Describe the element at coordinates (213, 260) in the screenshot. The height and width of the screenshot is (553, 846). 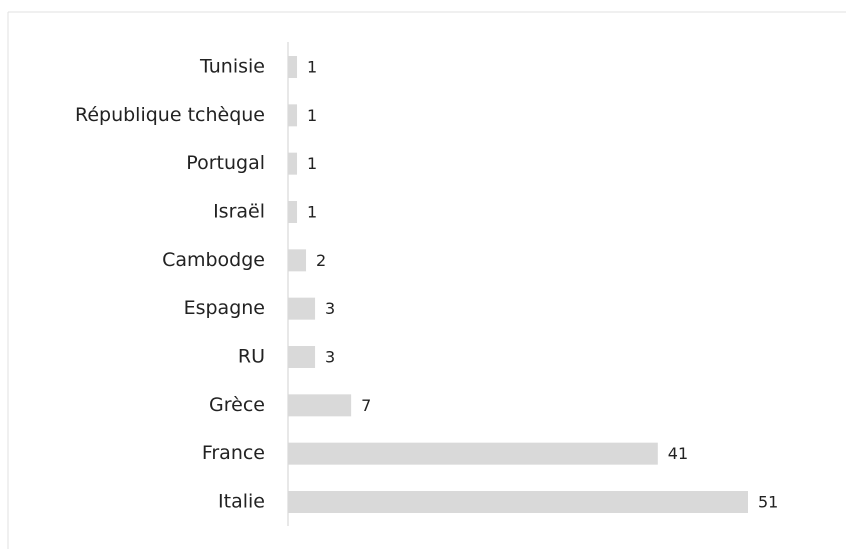
I see `category-label: Cambodge` at that location.